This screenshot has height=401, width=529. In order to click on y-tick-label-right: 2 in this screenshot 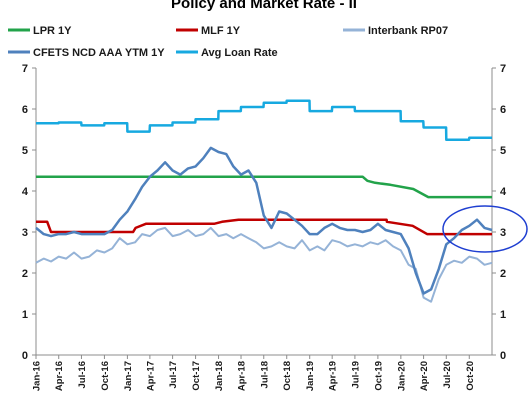, I will do `click(503, 274)`.